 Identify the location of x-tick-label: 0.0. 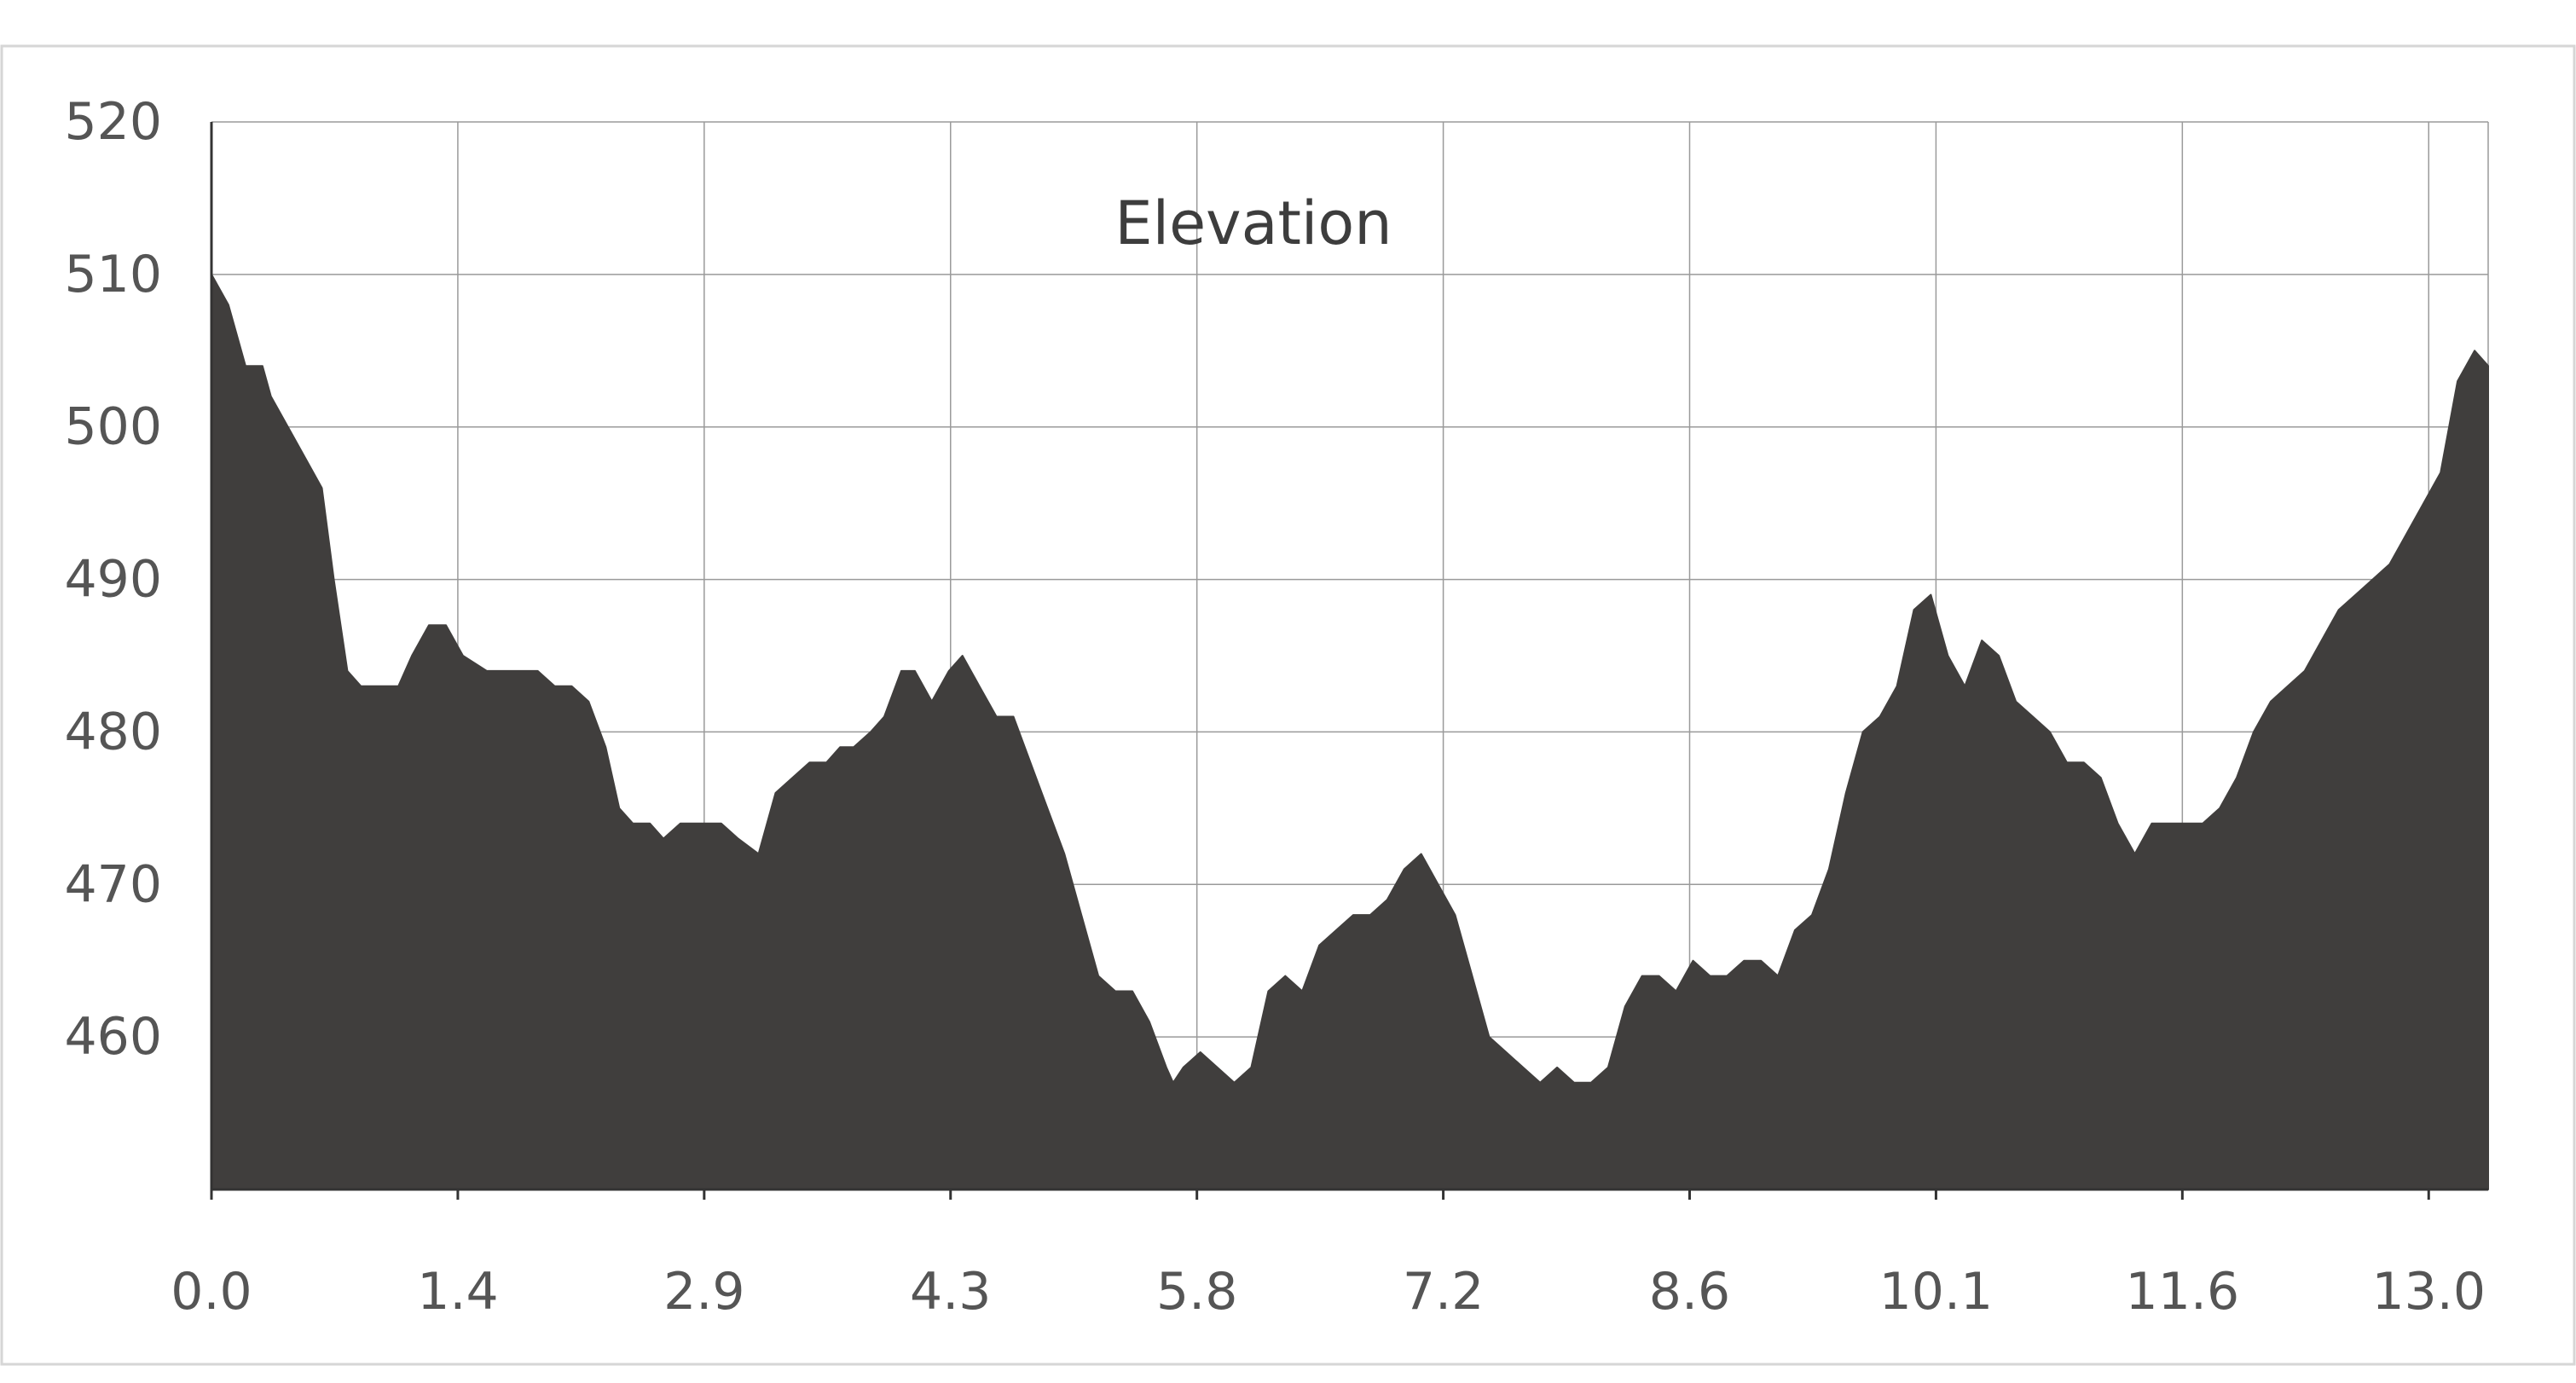
(212, 1292).